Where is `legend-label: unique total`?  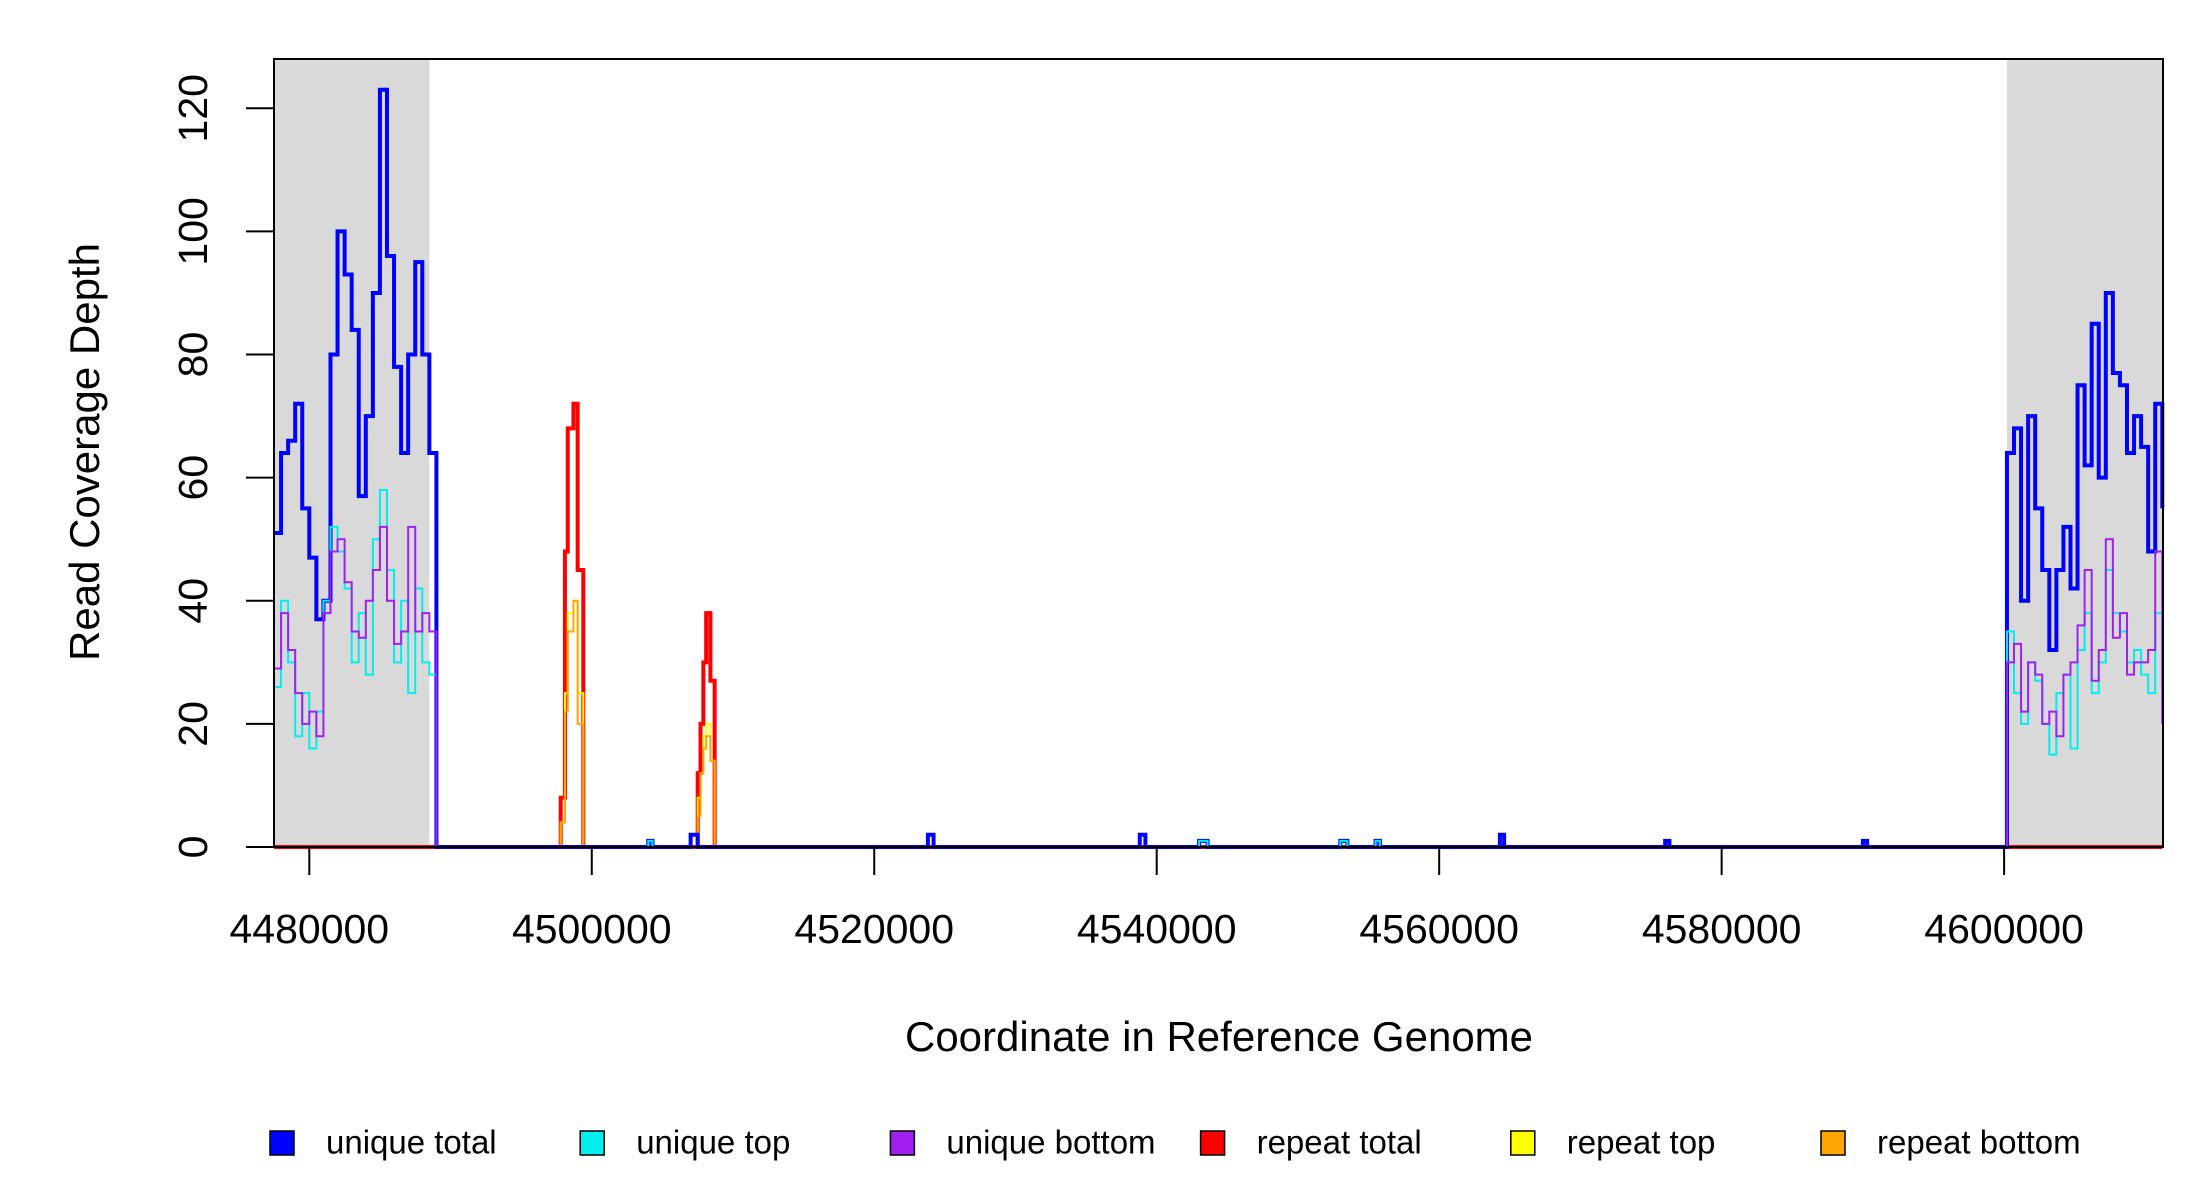
legend-label: unique total is located at coordinates (411, 1142).